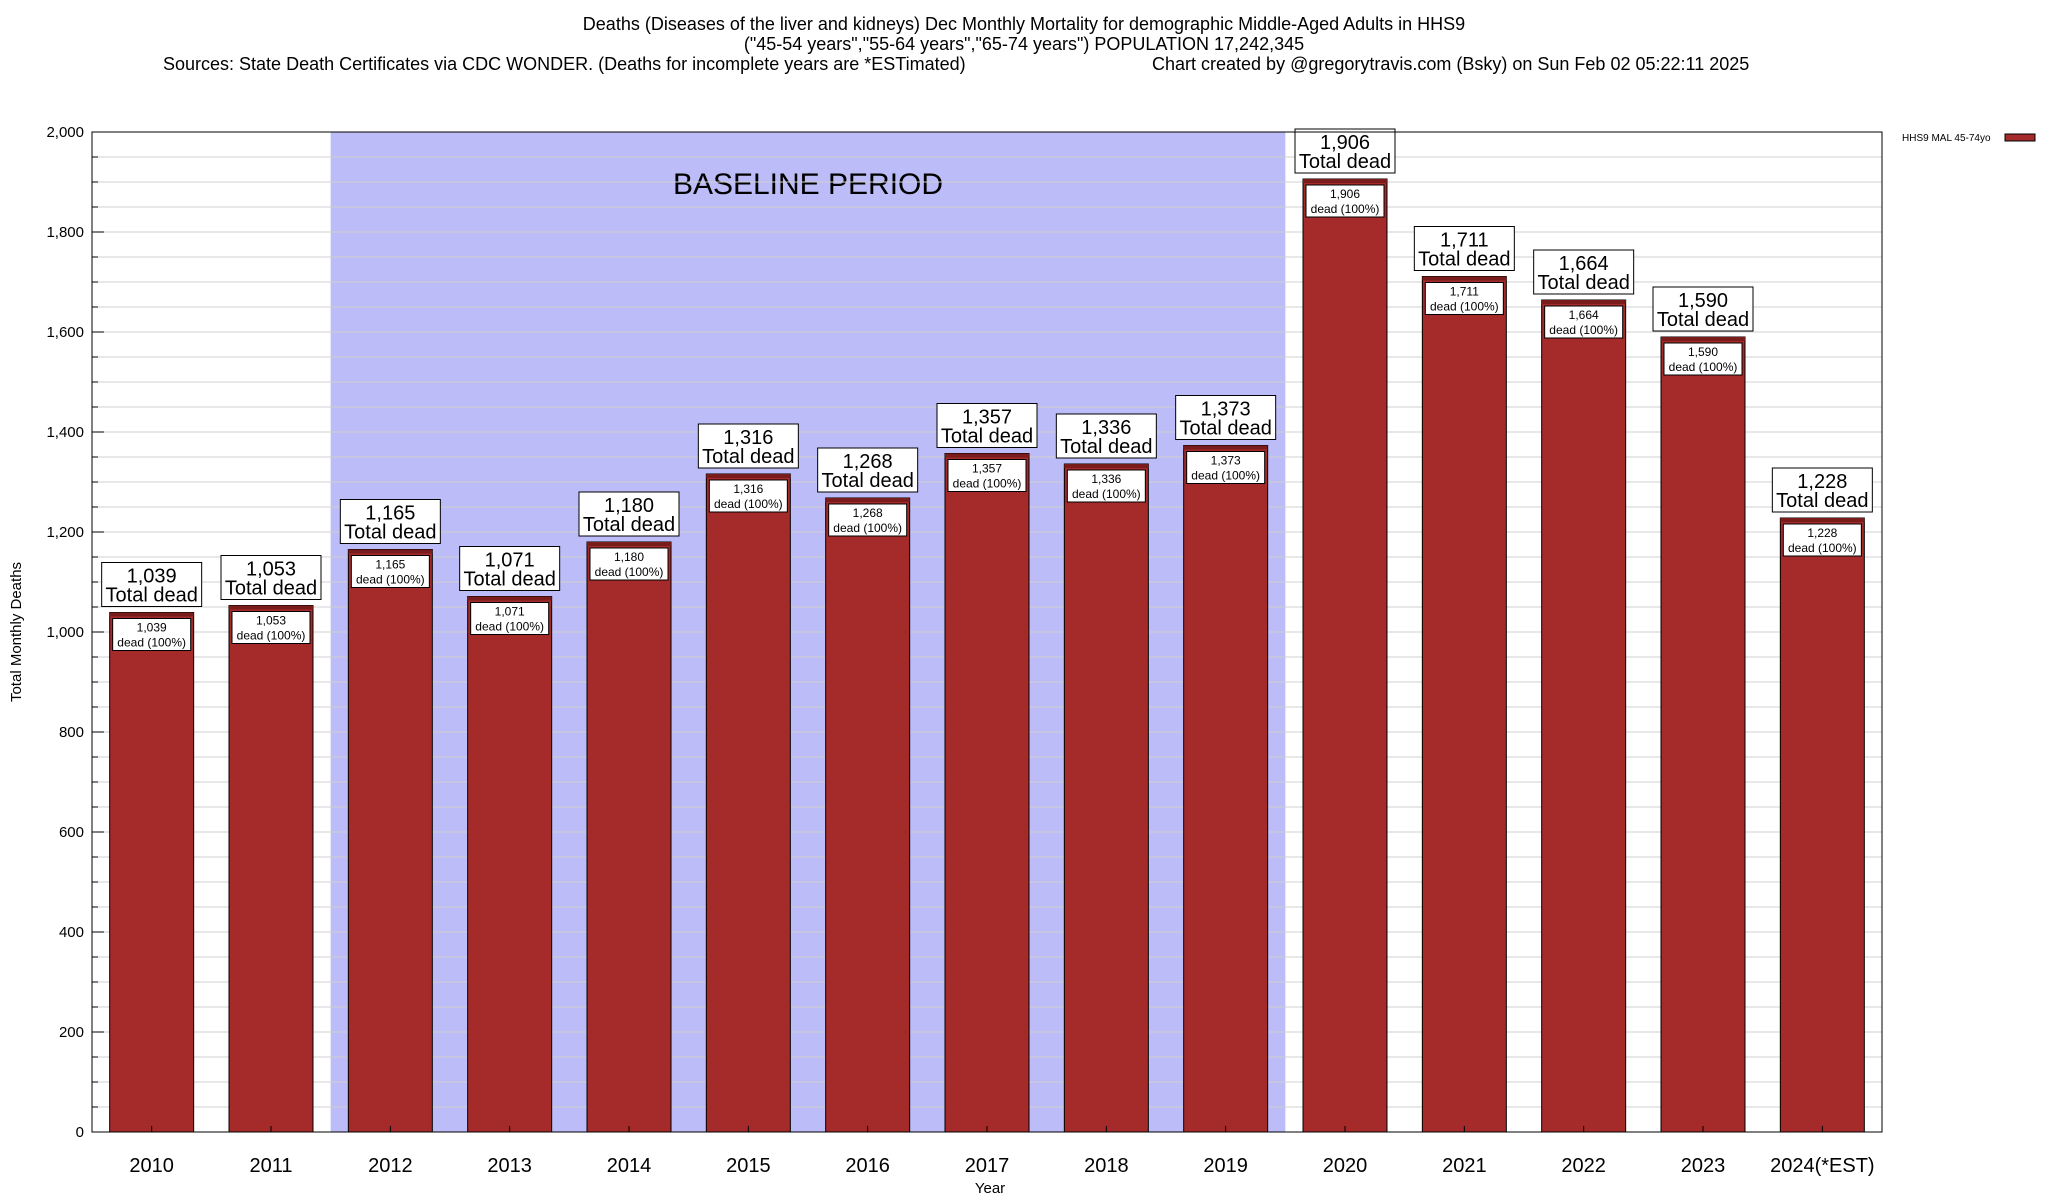  What do you see at coordinates (1345, 194) in the screenshot?
I see `bar-inner-value-label: 1,906` at bounding box center [1345, 194].